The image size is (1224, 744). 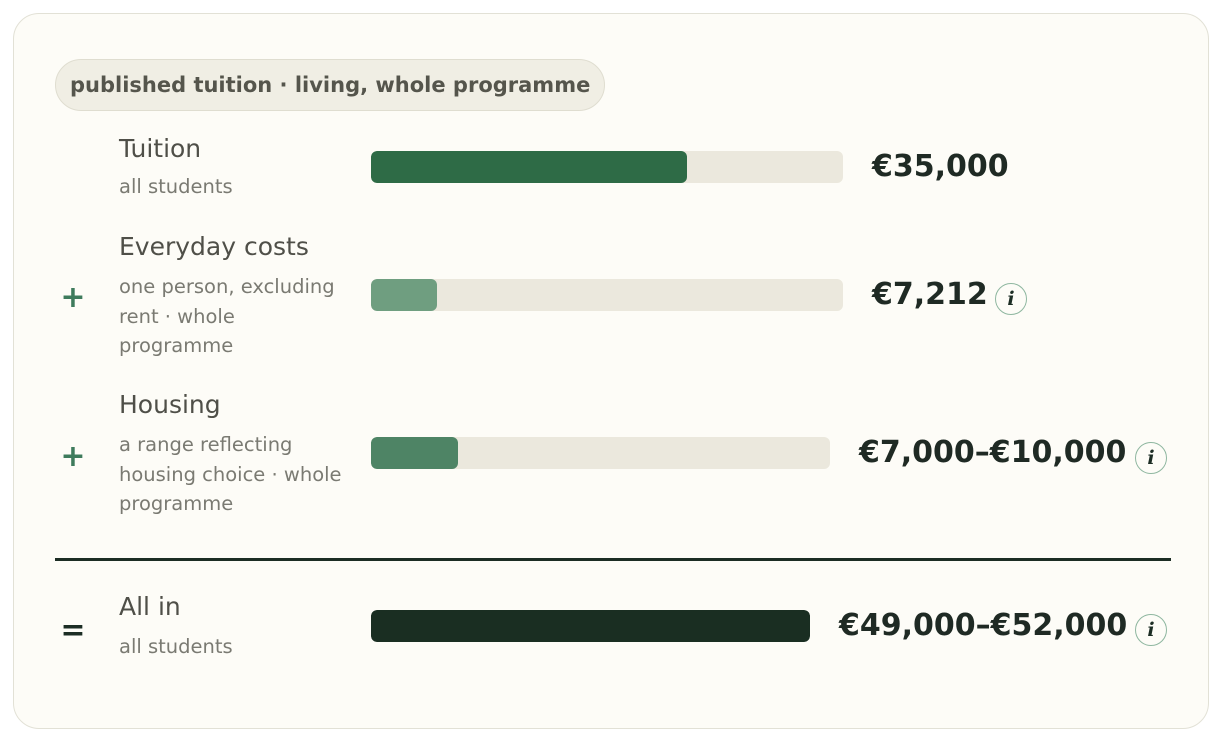 What do you see at coordinates (170, 404) in the screenshot?
I see `row-title: Housing` at bounding box center [170, 404].